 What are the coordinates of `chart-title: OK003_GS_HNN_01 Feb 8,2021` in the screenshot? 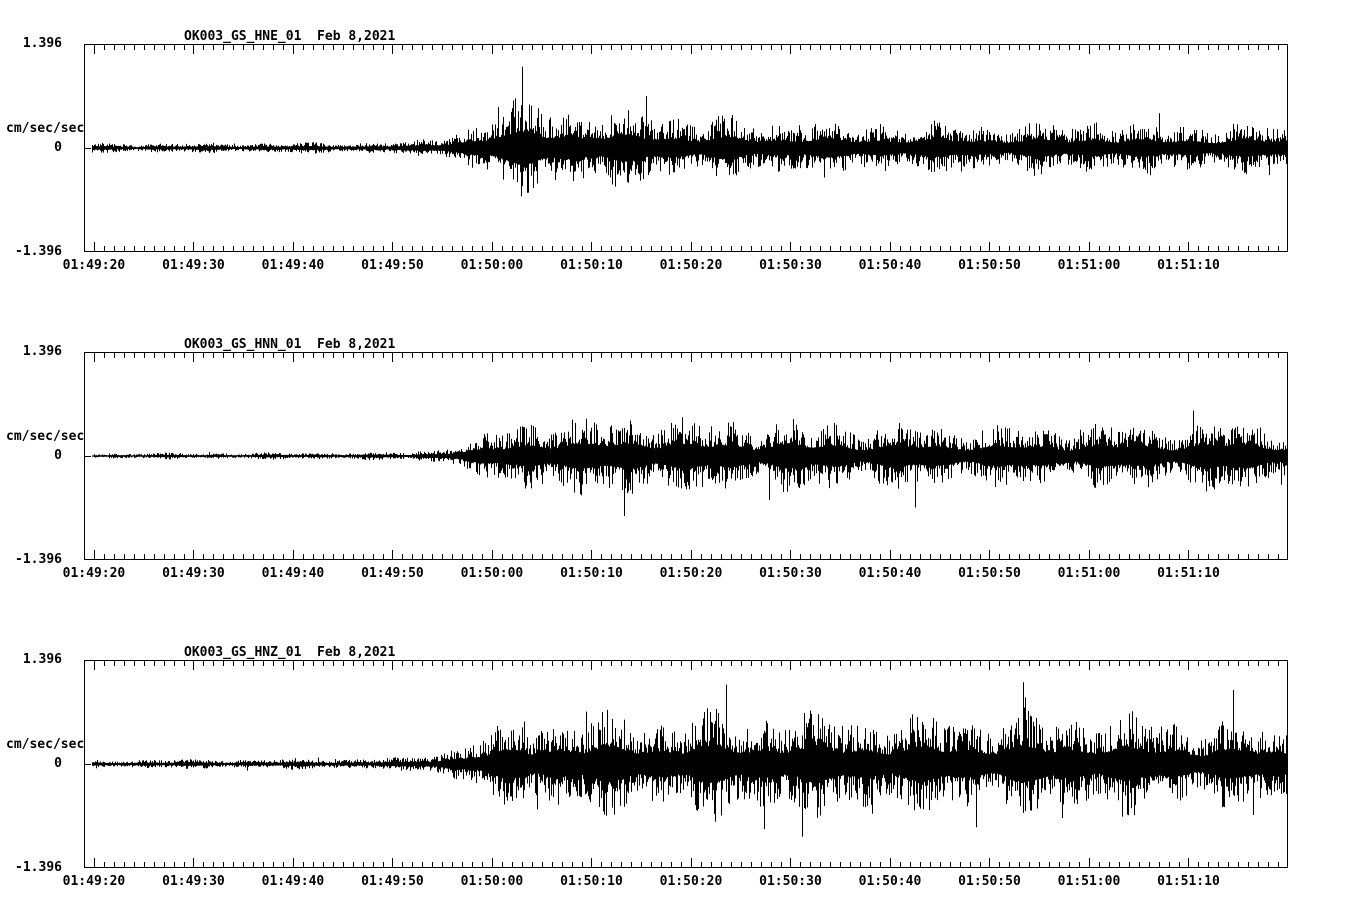 It's located at (290, 344).